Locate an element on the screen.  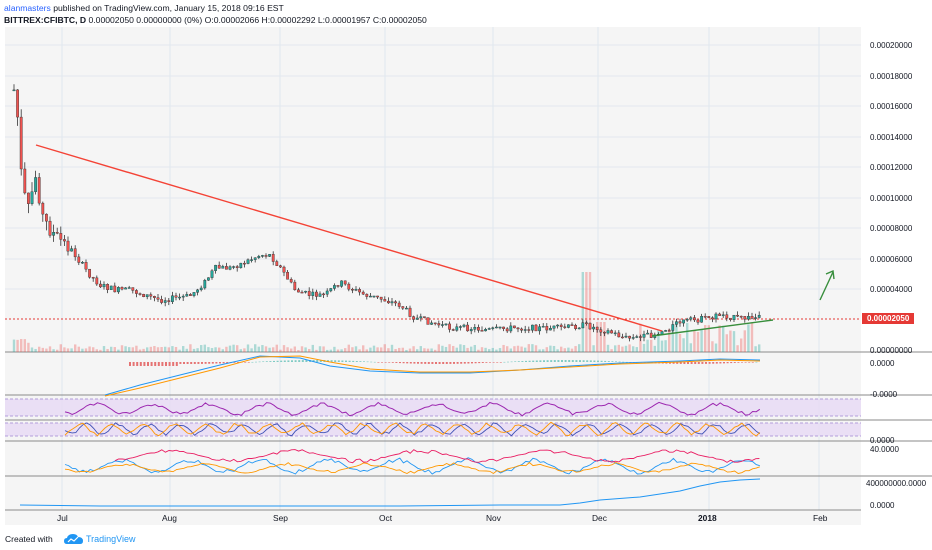
author-link: alanmasters is located at coordinates (27, 8).